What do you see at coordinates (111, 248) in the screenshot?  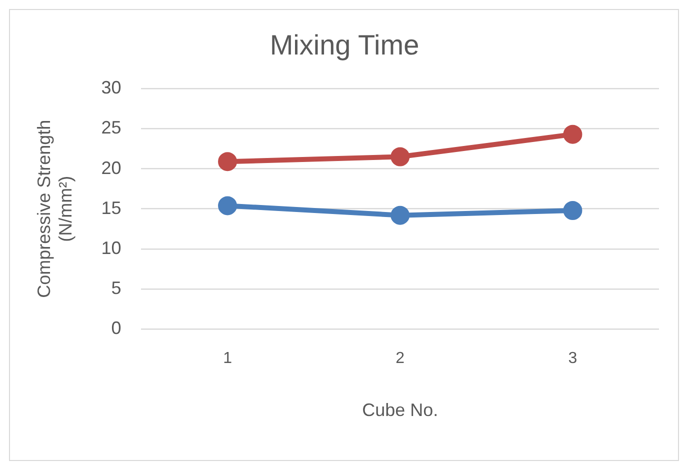 I see `y-tick-label: 10` at bounding box center [111, 248].